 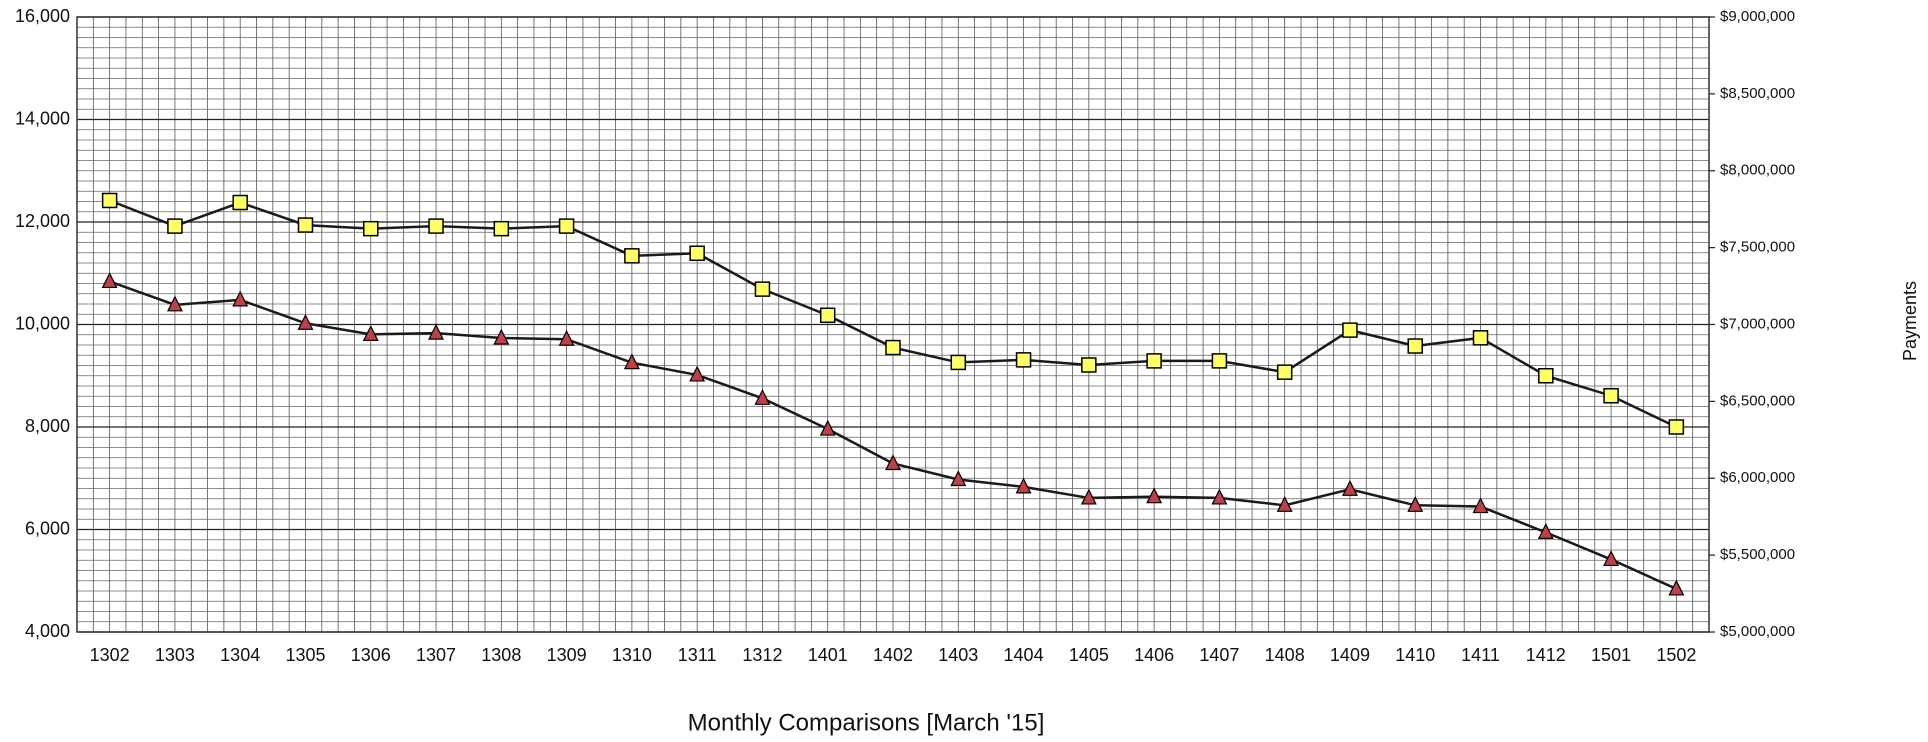 What do you see at coordinates (567, 655) in the screenshot?
I see `x-tick-label: 1309` at bounding box center [567, 655].